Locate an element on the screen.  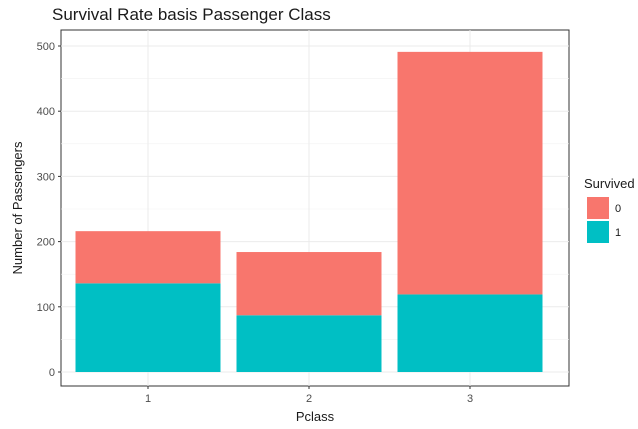
y-axis-ticks: 0 100 200 300 400 500 is located at coordinates (49, 210).